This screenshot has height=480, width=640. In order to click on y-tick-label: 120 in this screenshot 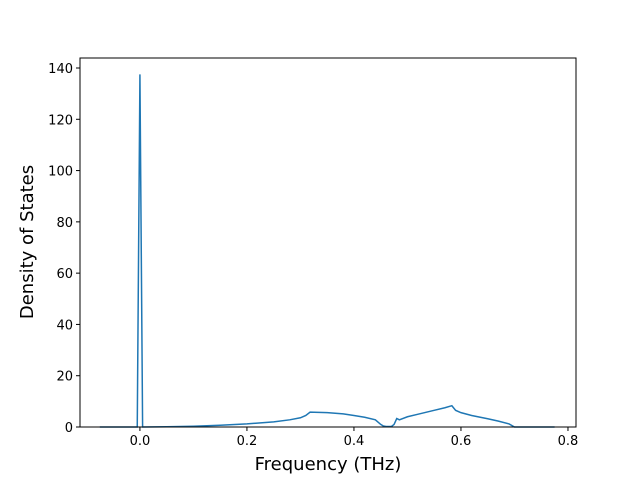, I will do `click(60, 120)`.